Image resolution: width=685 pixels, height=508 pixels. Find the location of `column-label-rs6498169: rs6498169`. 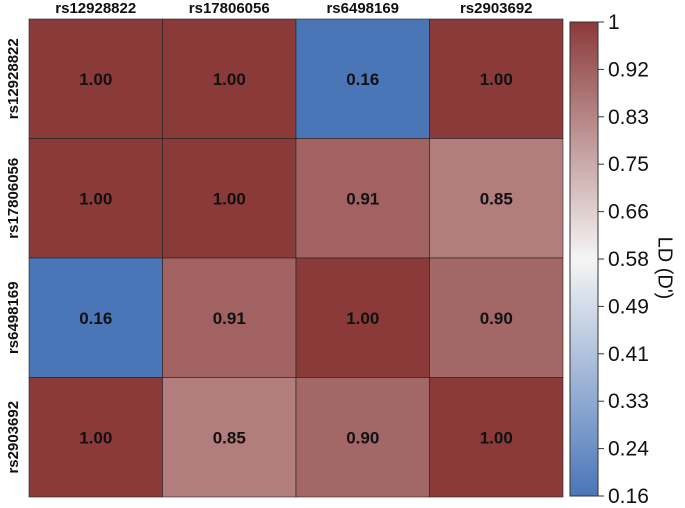

column-label-rs6498169: rs6498169 is located at coordinates (362, 8).